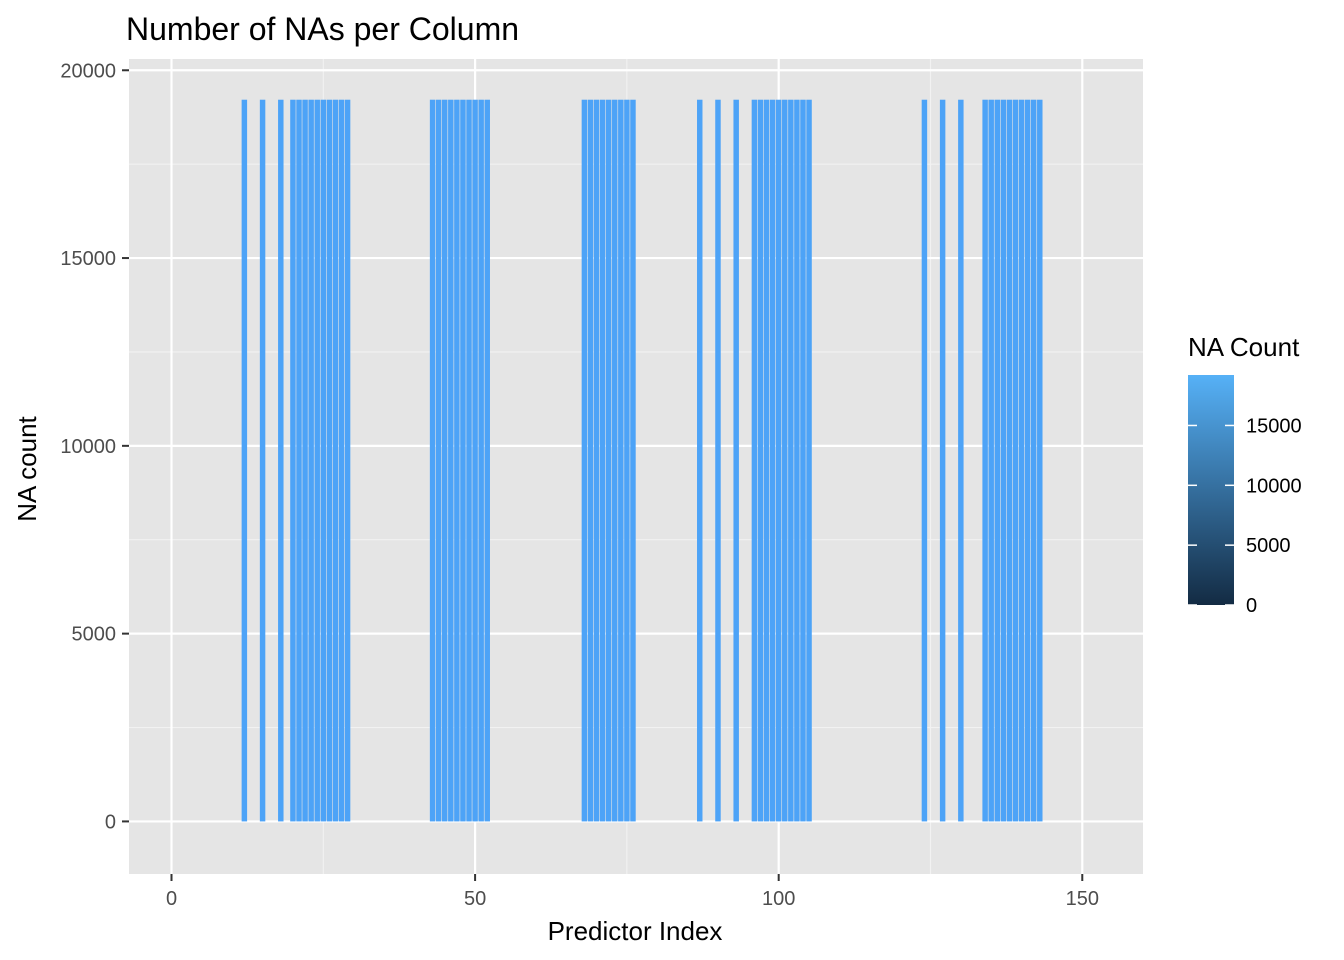 Image resolution: width=1344 pixels, height=960 pixels. Describe the element at coordinates (110, 822) in the screenshot. I see `y-tick-label: 0` at that location.